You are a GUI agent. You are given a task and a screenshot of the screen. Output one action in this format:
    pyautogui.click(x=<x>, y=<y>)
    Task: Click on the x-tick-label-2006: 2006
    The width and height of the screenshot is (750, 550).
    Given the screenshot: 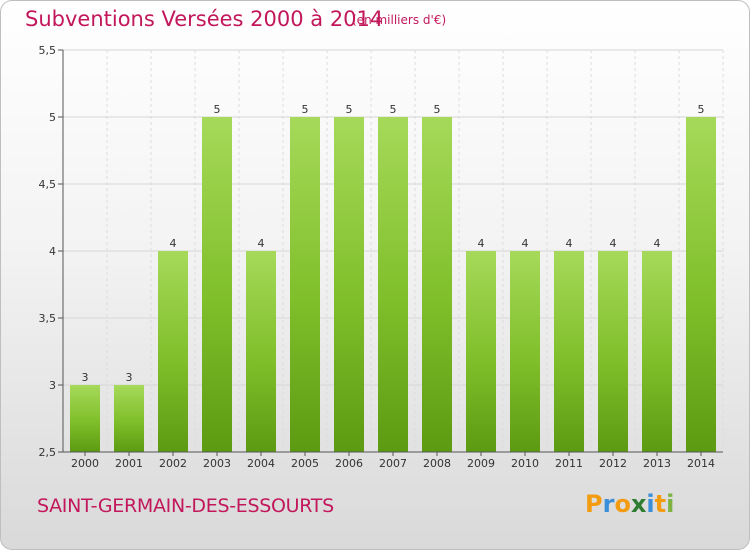 What is the action you would take?
    pyautogui.click(x=349, y=463)
    